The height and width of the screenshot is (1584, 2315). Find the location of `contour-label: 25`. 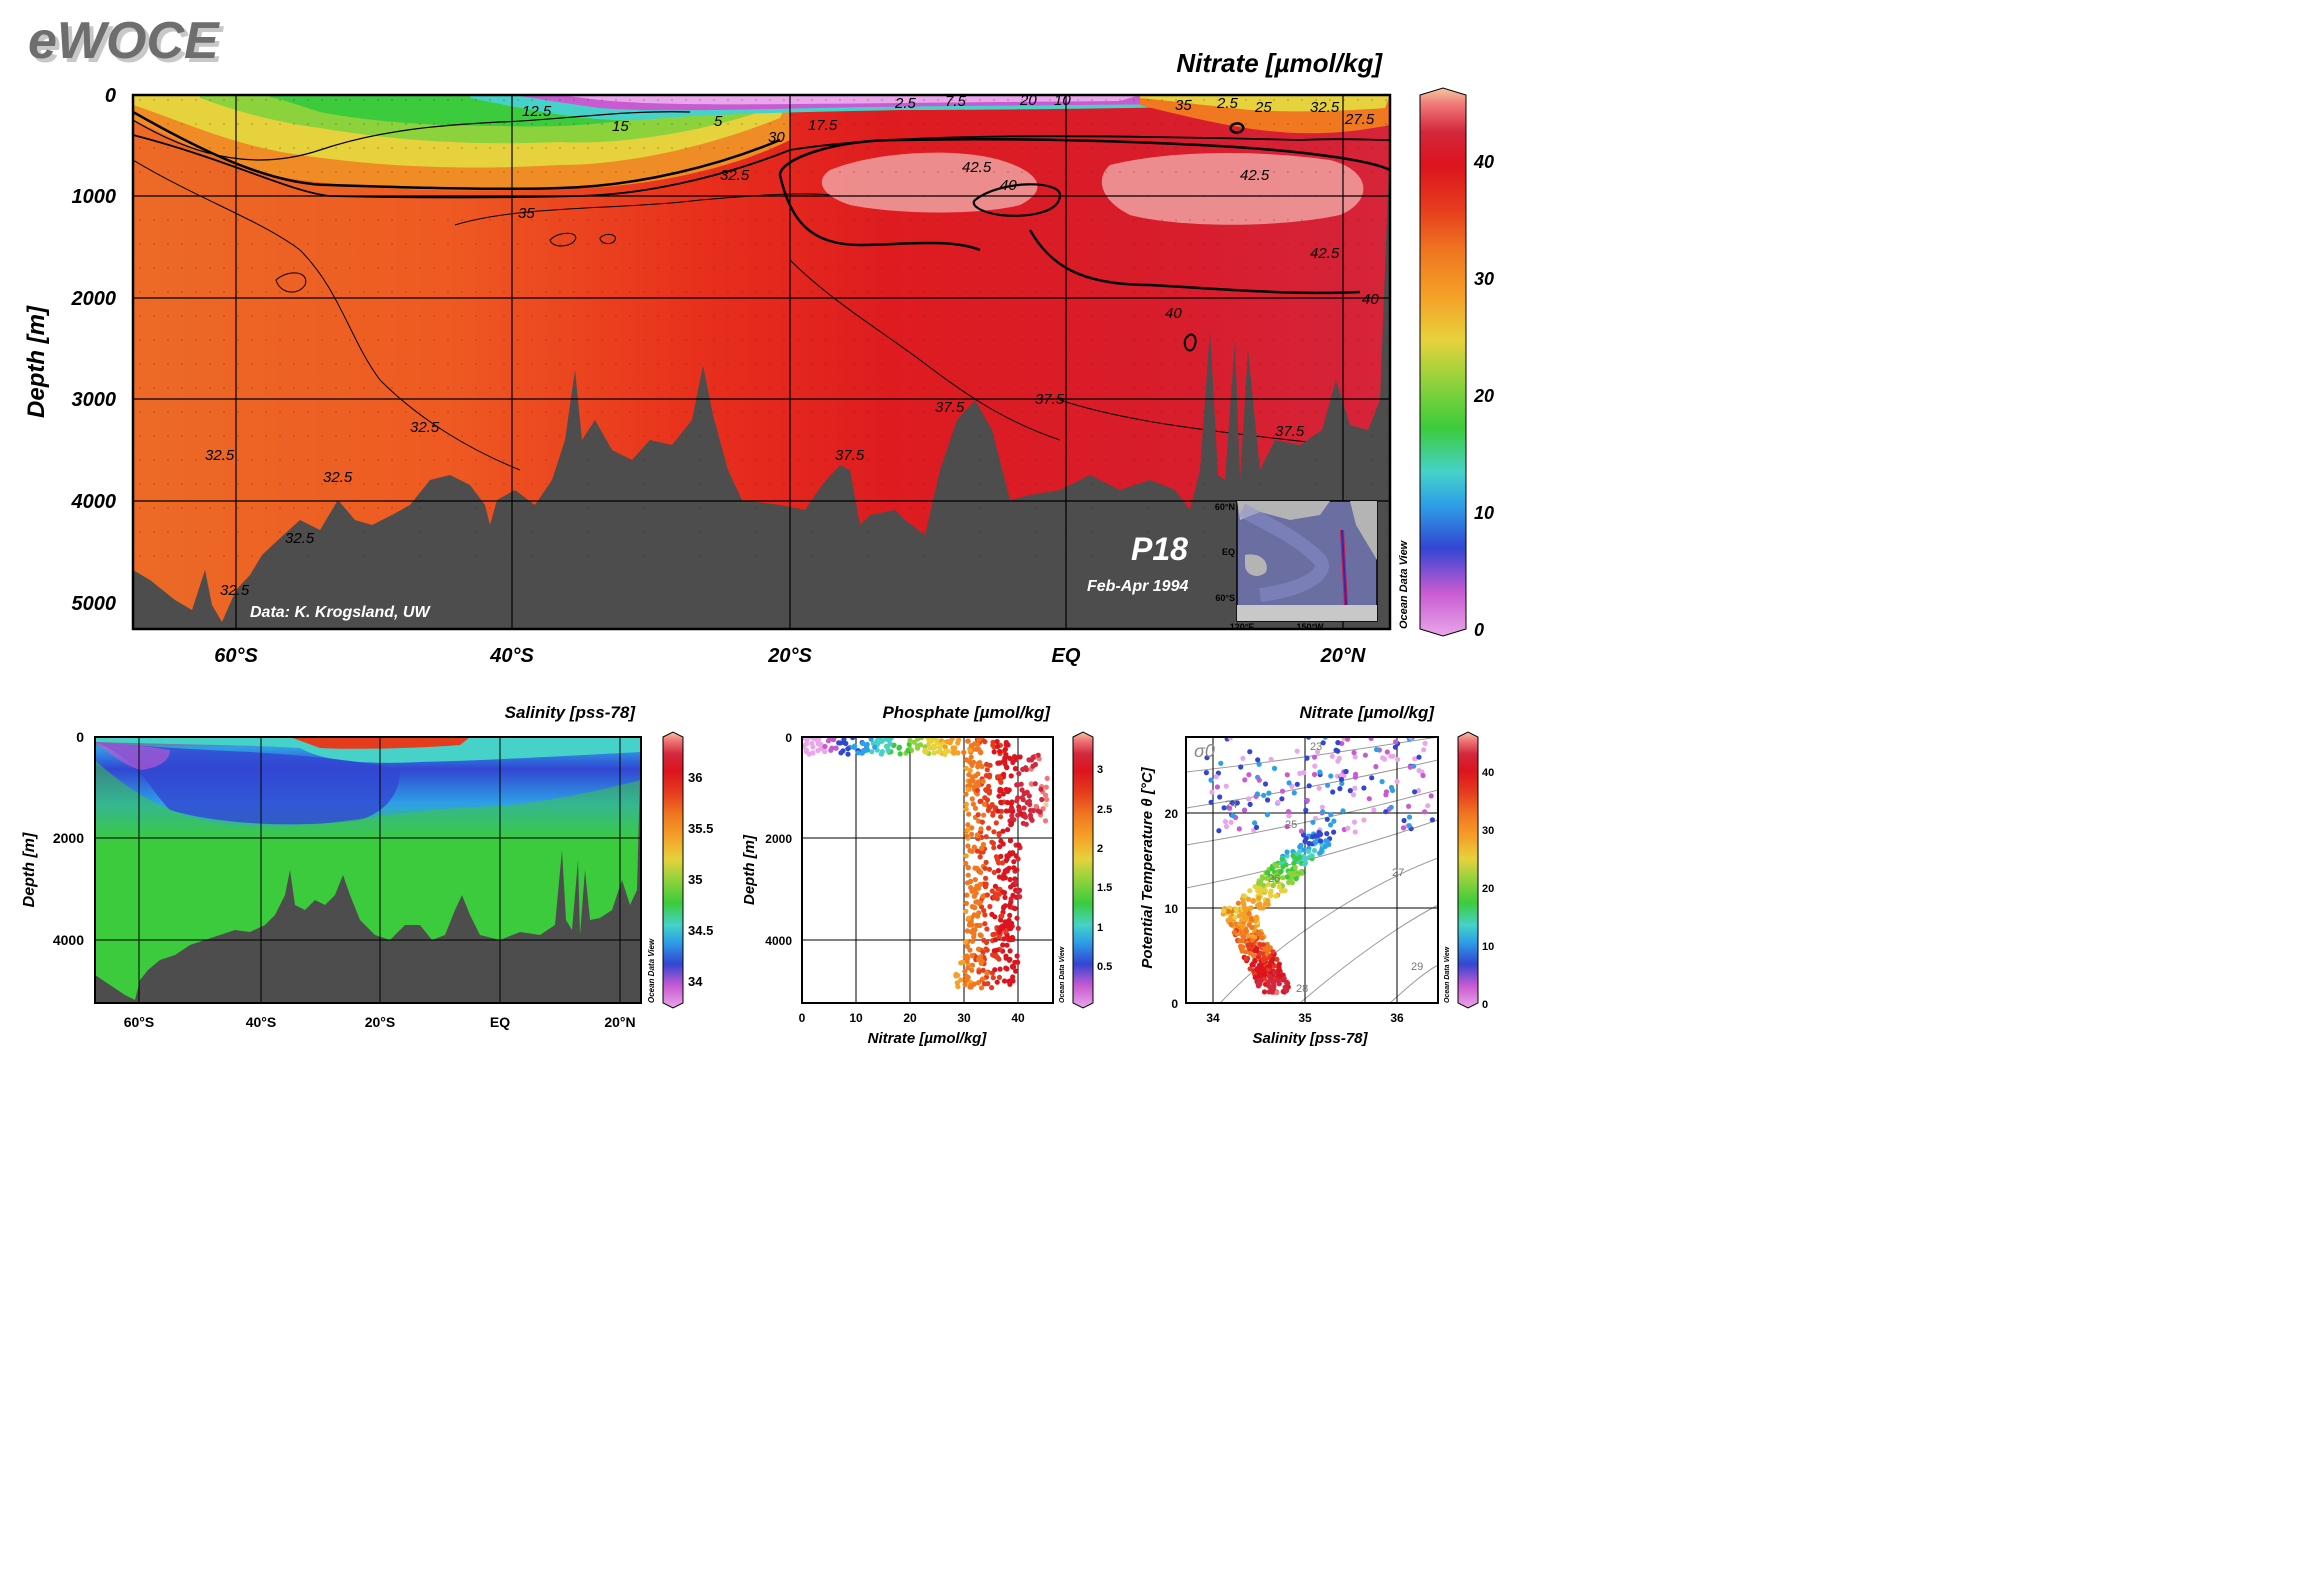

contour-label: 25 is located at coordinates (1263, 107).